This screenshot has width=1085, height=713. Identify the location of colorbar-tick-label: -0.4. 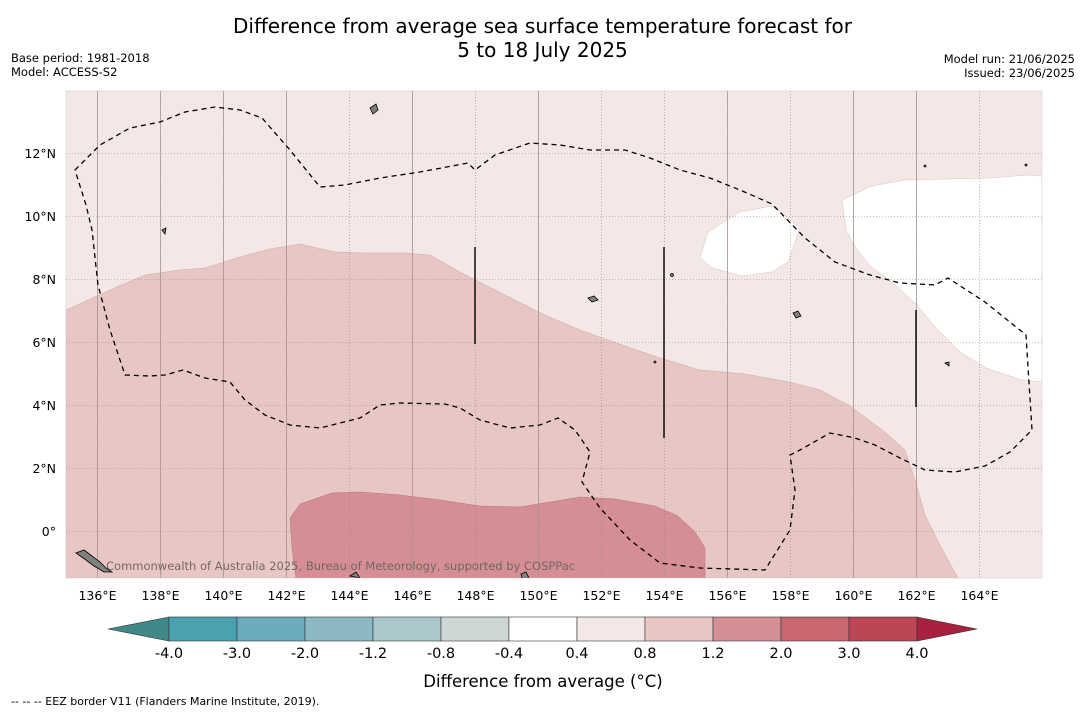
(509, 654).